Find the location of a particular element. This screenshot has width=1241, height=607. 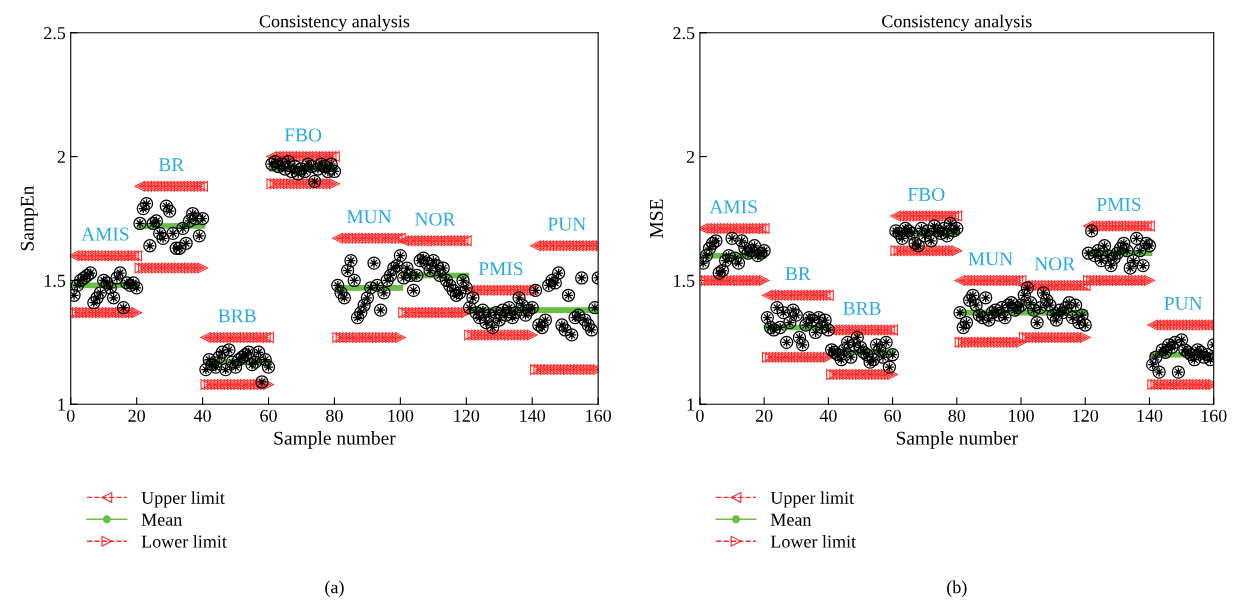

y-axis-title: MSE is located at coordinates (656, 218).